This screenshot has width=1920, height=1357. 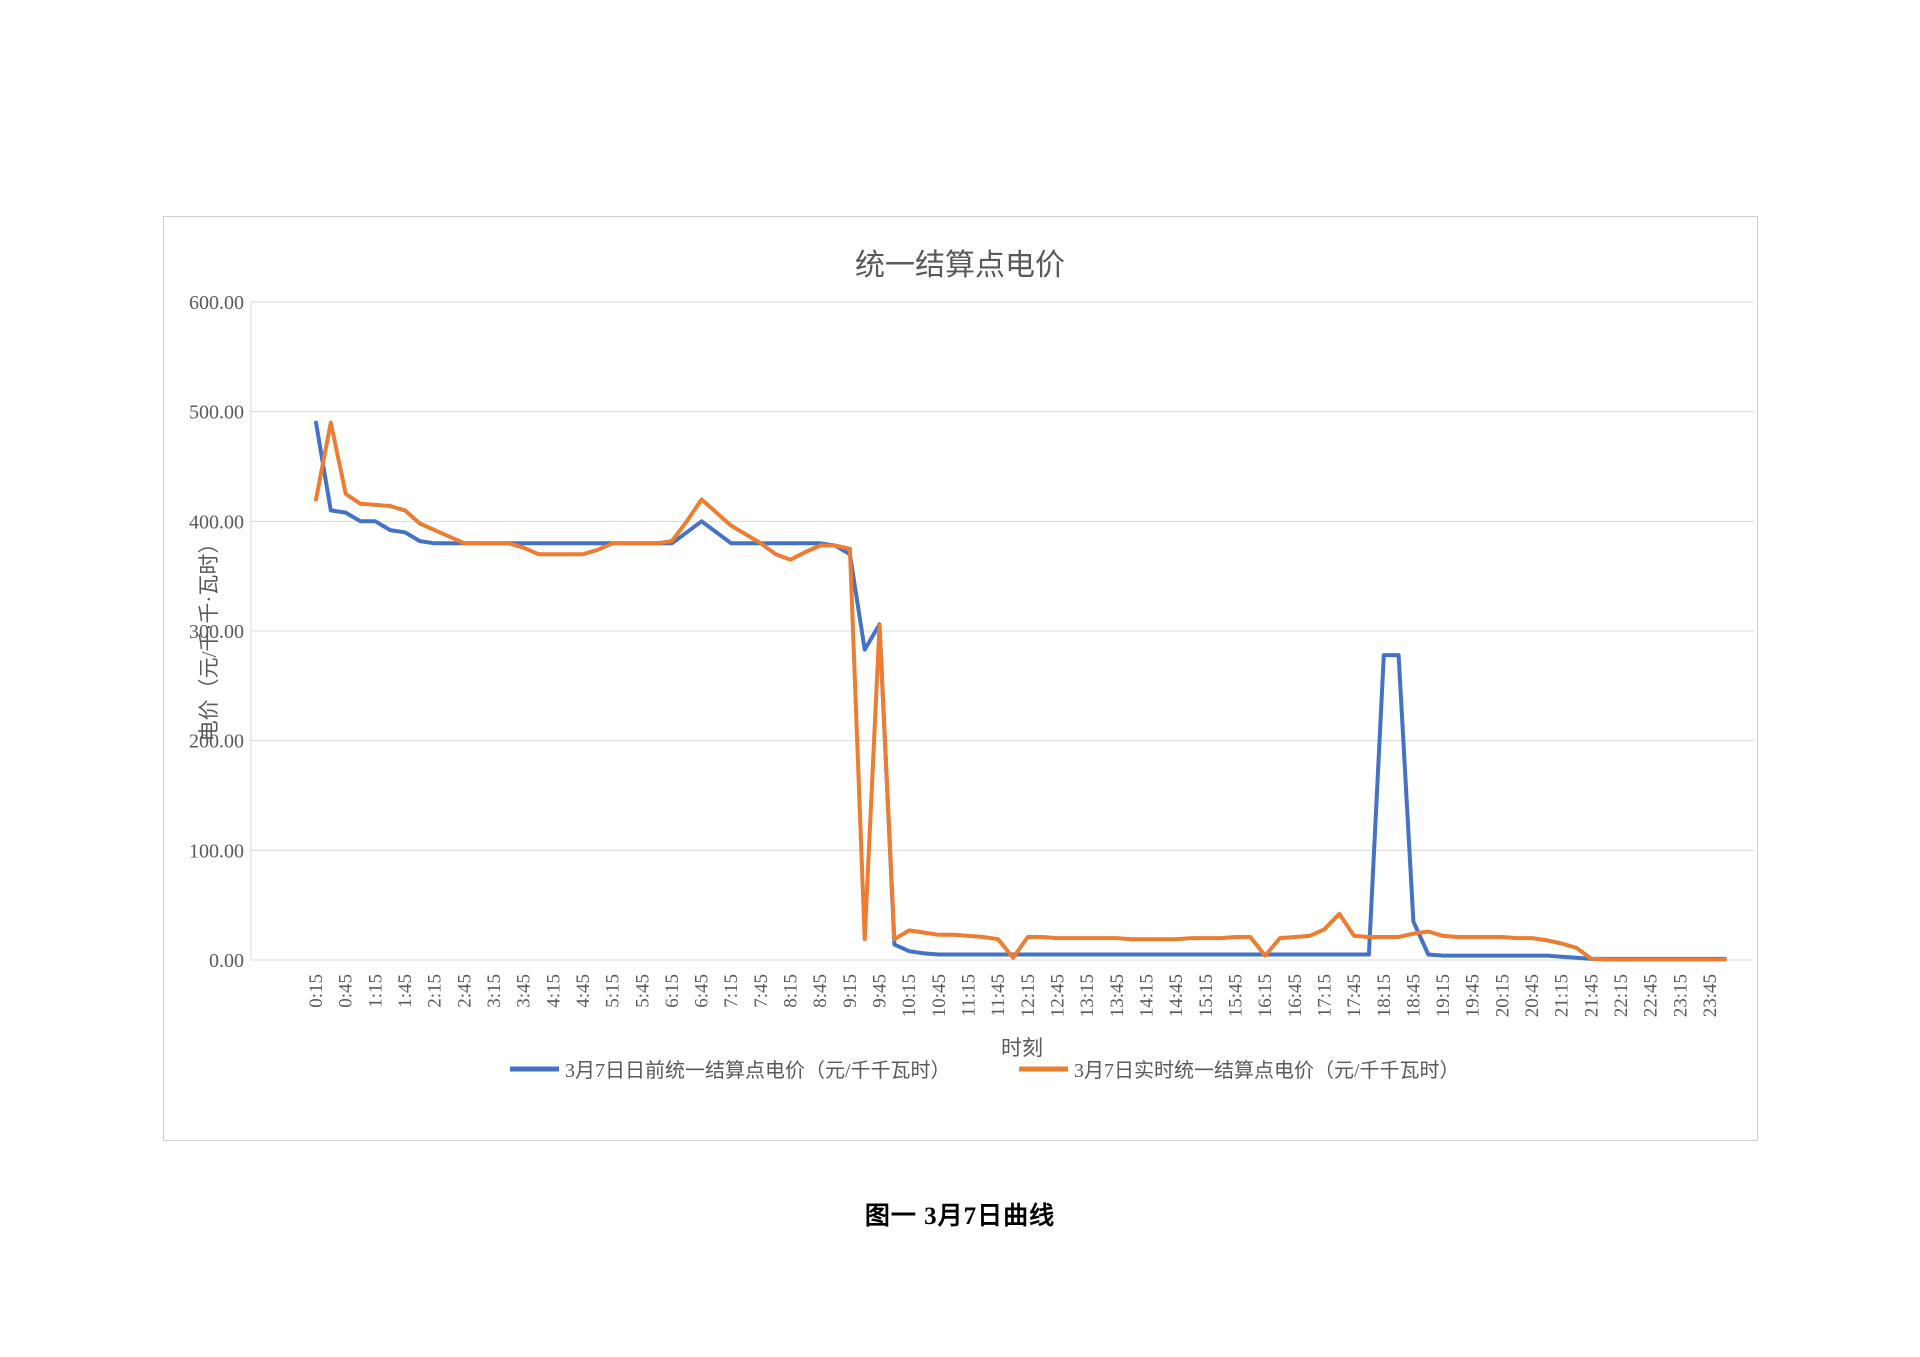 What do you see at coordinates (316, 991) in the screenshot?
I see `x-tick-label: 0:15` at bounding box center [316, 991].